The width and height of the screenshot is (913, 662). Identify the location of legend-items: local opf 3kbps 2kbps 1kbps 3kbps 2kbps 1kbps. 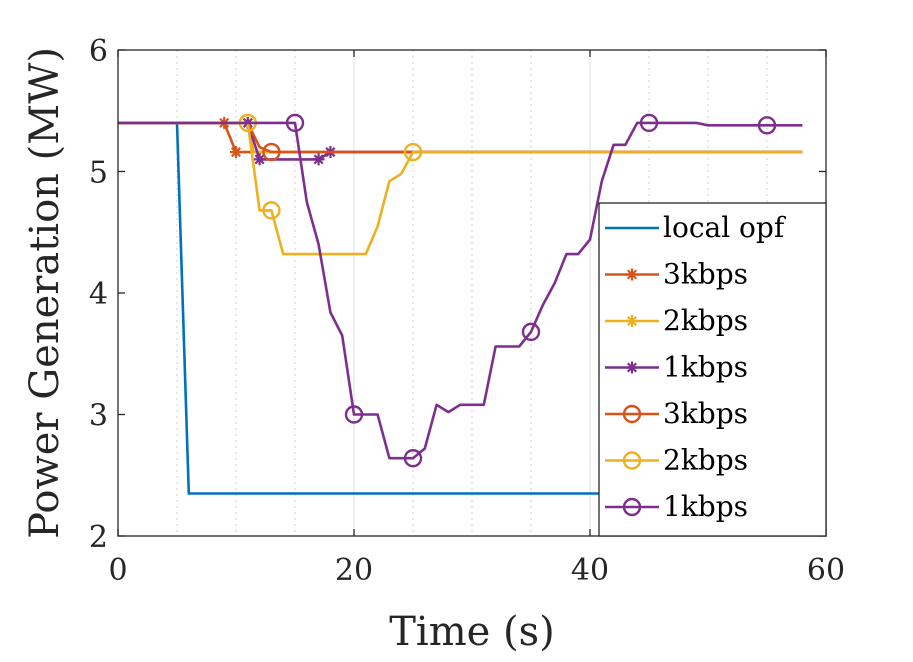
(696, 367).